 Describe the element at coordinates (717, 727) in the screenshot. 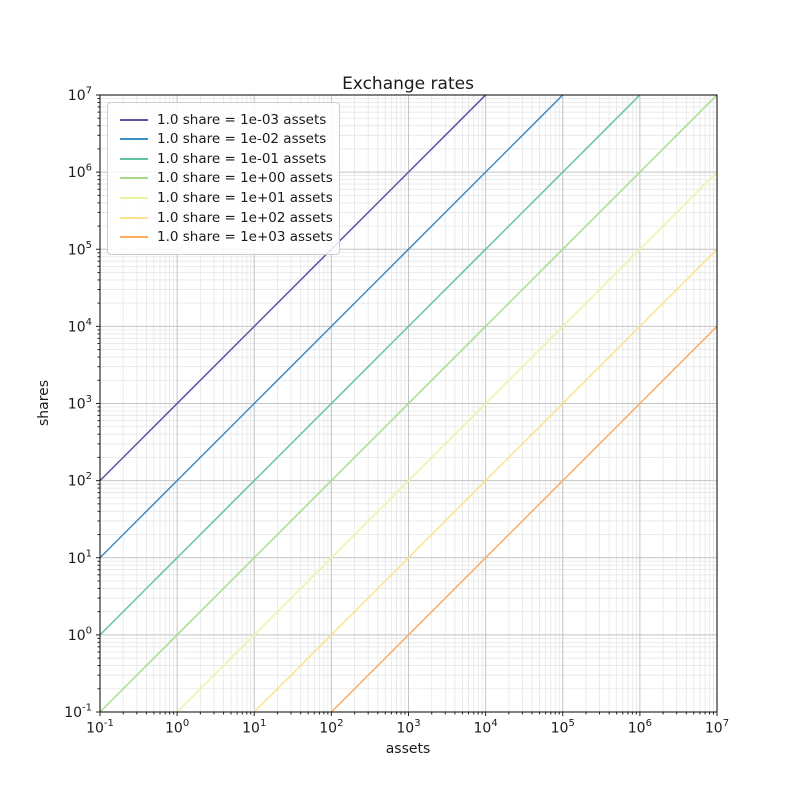

I see `x-tick-label: 10⁷` at that location.